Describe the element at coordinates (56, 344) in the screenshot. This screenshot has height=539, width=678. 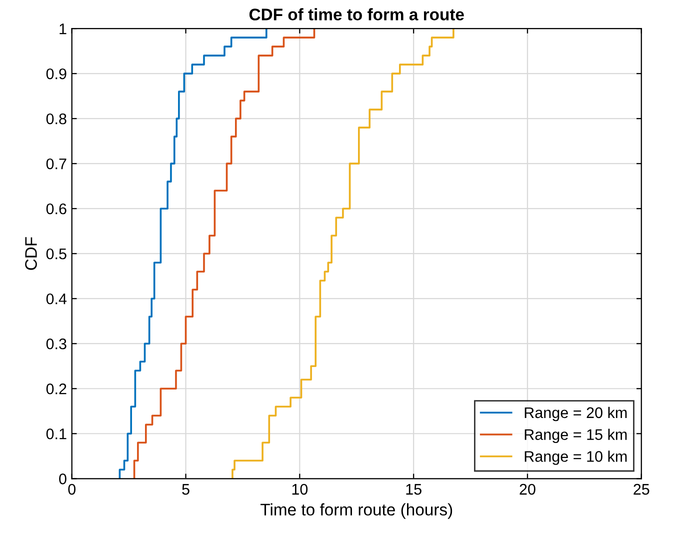
I see `y-tick-label: 0.3` at that location.